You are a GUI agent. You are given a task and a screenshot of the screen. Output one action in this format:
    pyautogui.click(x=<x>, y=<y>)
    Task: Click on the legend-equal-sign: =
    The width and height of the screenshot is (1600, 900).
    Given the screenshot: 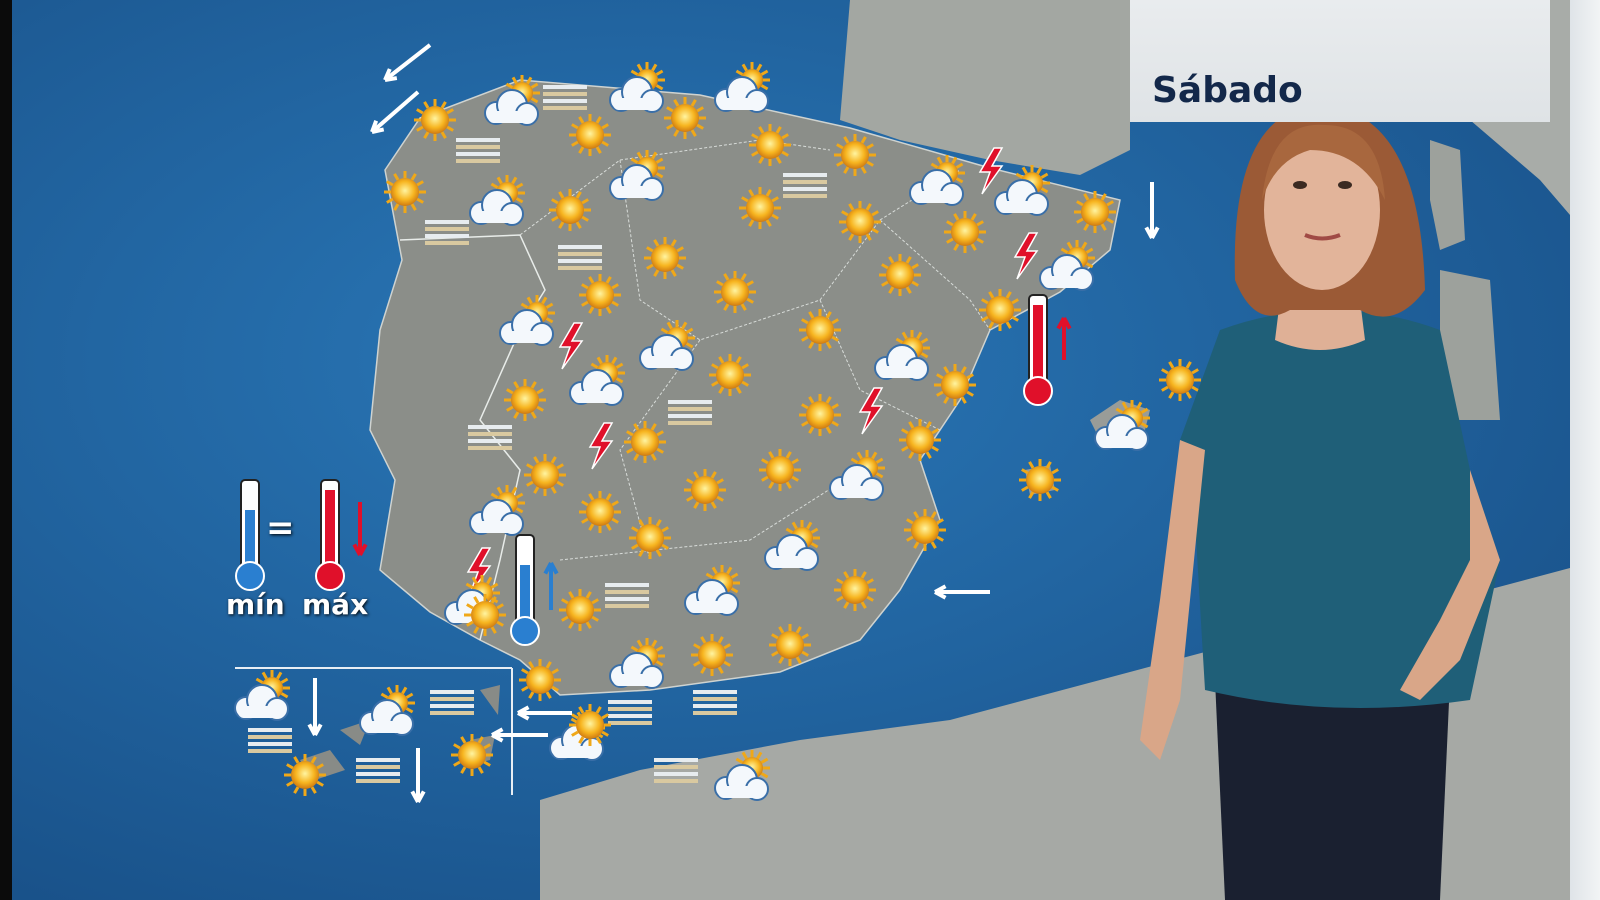 What is the action you would take?
    pyautogui.click(x=280, y=528)
    